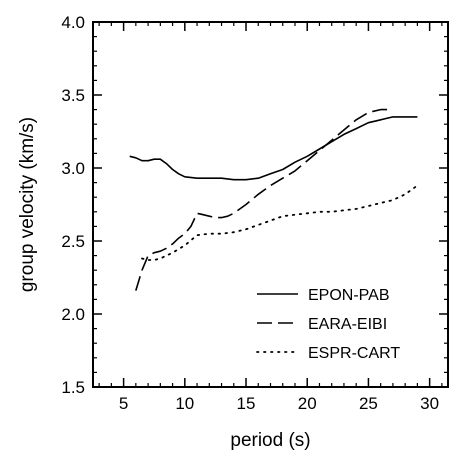 This screenshot has height=455, width=457. Describe the element at coordinates (429, 403) in the screenshot. I see `x-tick-label: 30` at that location.